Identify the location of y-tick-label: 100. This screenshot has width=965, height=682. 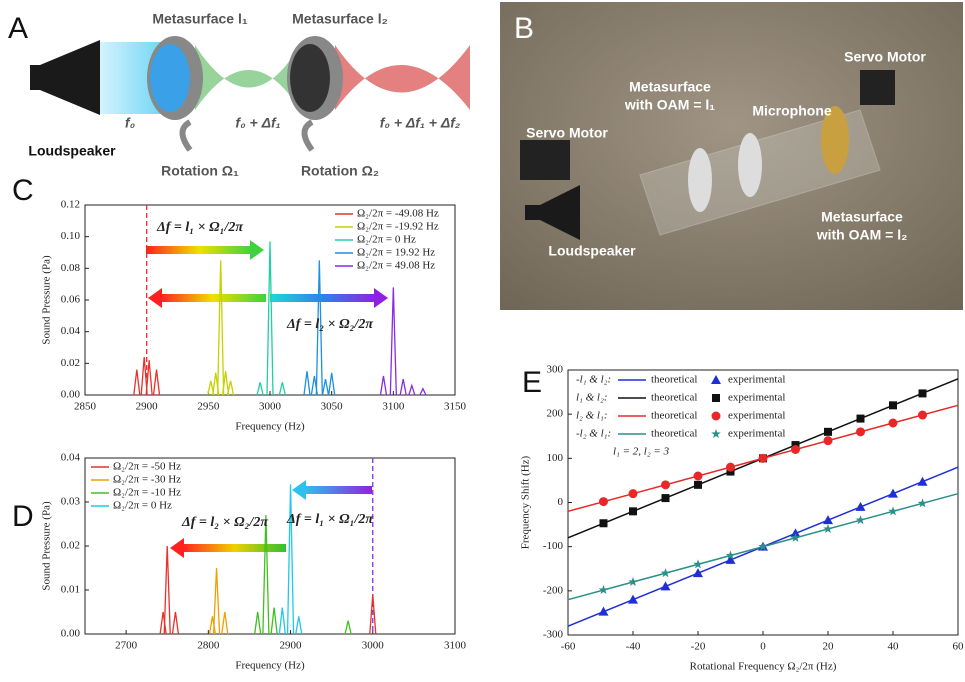
(555, 458).